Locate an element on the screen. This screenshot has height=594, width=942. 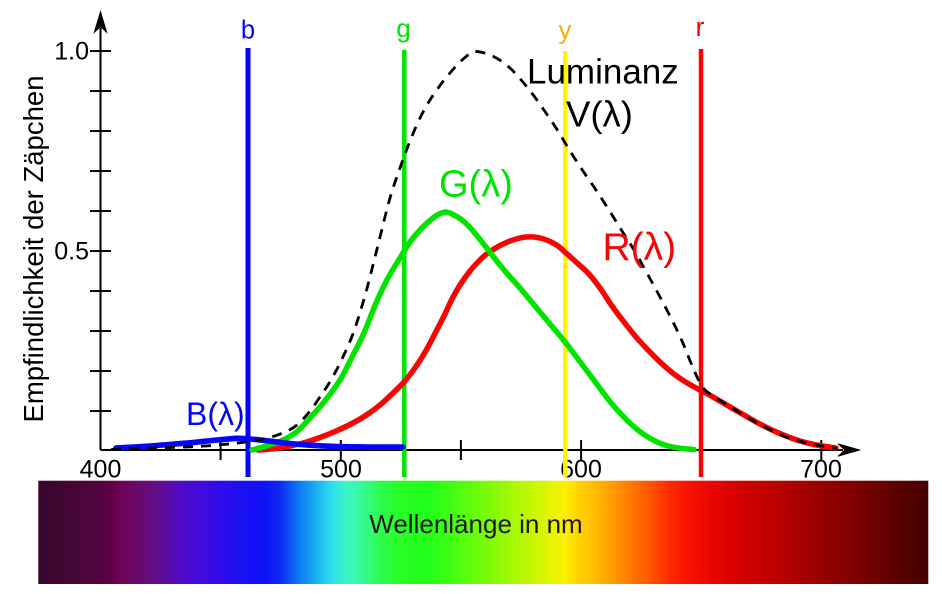
svg-text: 1.0 is located at coordinates (71, 52).